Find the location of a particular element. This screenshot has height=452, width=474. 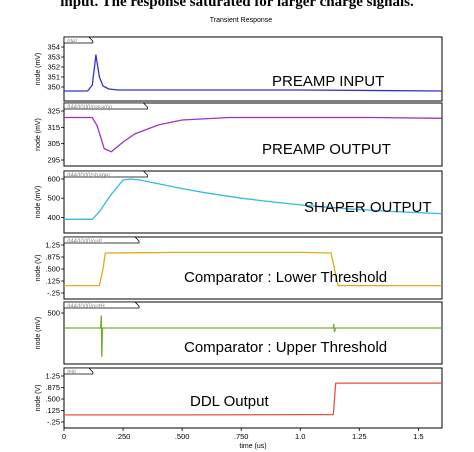

x-tick-label: 1.0 is located at coordinates (300, 436).